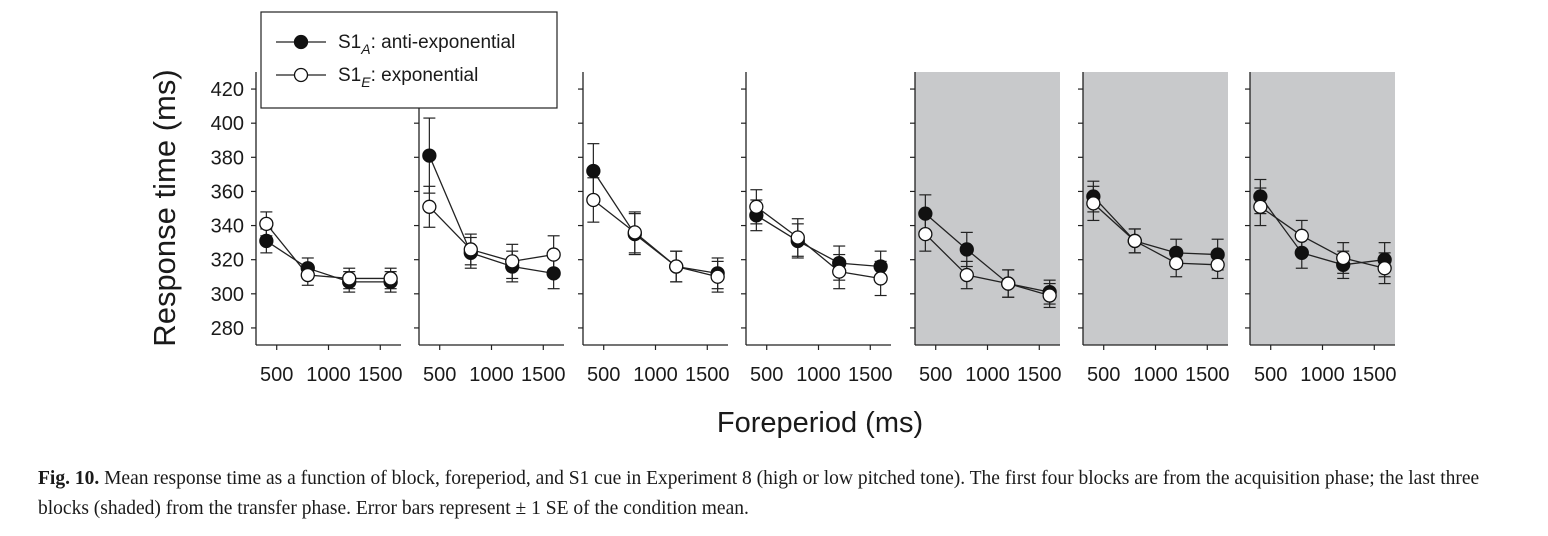  I want to click on panel-block-5: 500 1000 1500, so click(986, 229).